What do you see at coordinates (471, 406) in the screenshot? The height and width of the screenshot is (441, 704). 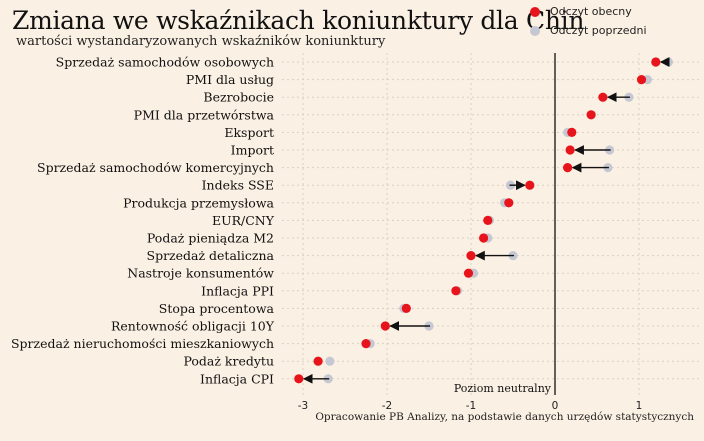 I see `x-tick-label: -1` at bounding box center [471, 406].